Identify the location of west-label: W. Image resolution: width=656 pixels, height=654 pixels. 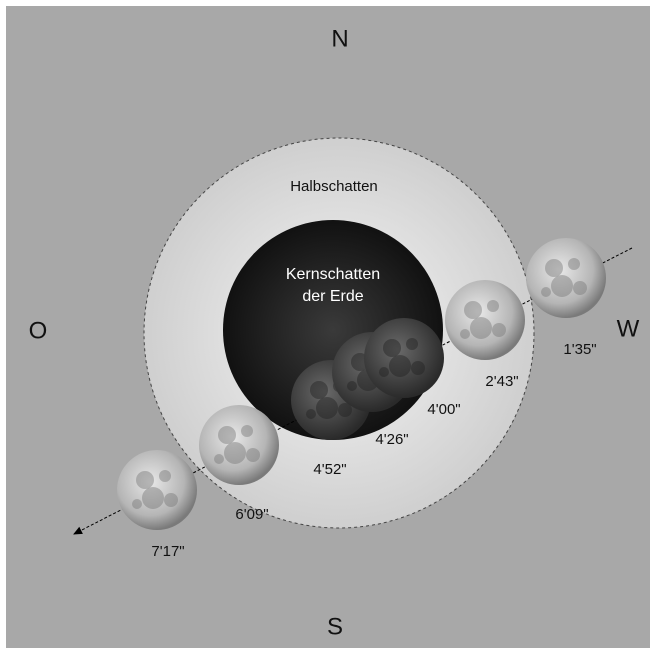
(628, 328).